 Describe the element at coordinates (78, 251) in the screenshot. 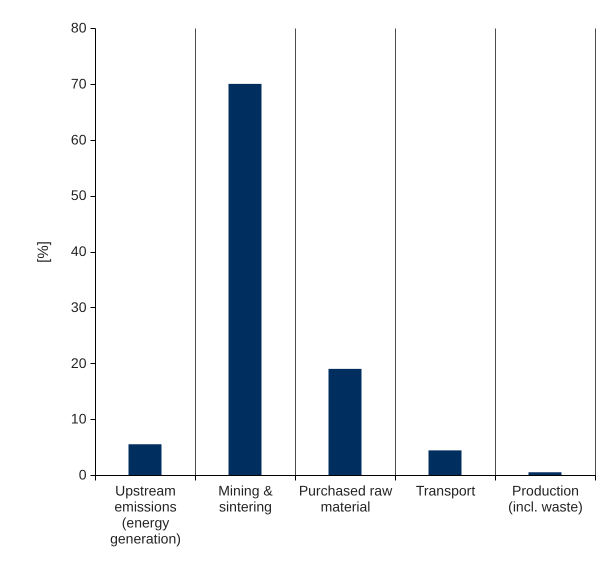

I see `y-tick-label: 40` at that location.